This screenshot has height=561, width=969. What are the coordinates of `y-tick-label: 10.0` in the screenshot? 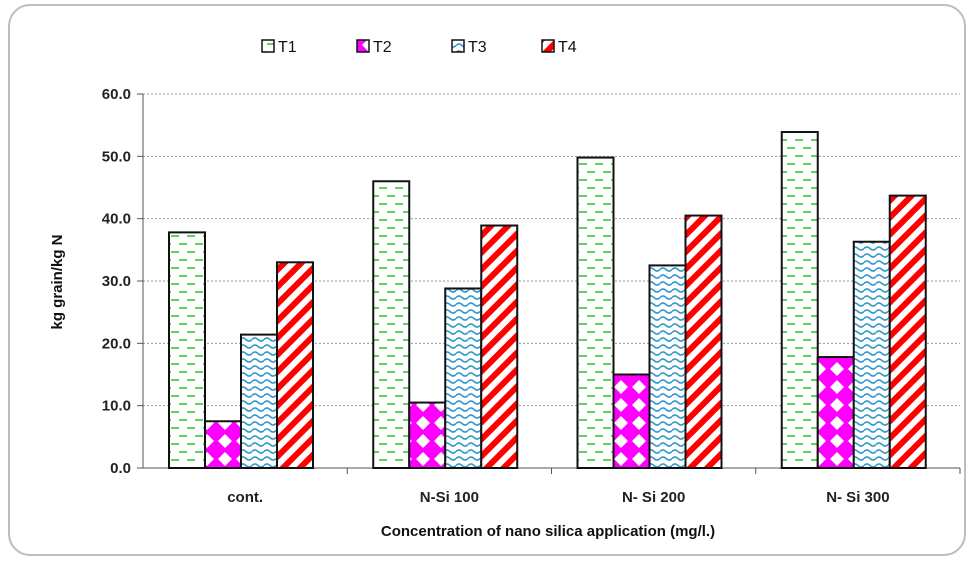 It's located at (116, 406).